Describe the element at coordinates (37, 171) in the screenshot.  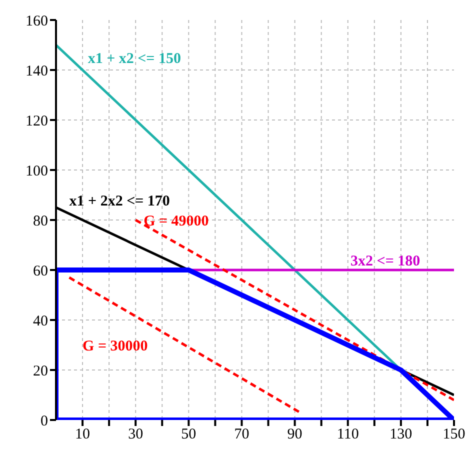
I see `y-tick-label: 100` at that location.